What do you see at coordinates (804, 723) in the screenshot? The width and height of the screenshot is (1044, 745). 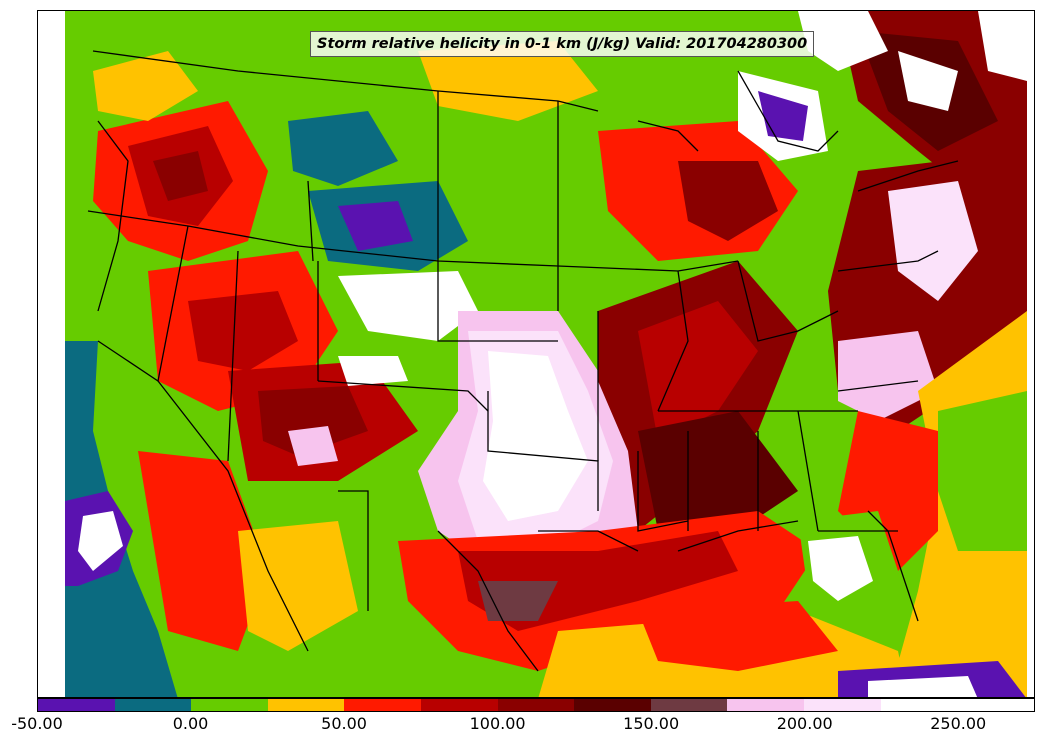 I see `colorbar-tick-label: 200.00` at bounding box center [804, 723].